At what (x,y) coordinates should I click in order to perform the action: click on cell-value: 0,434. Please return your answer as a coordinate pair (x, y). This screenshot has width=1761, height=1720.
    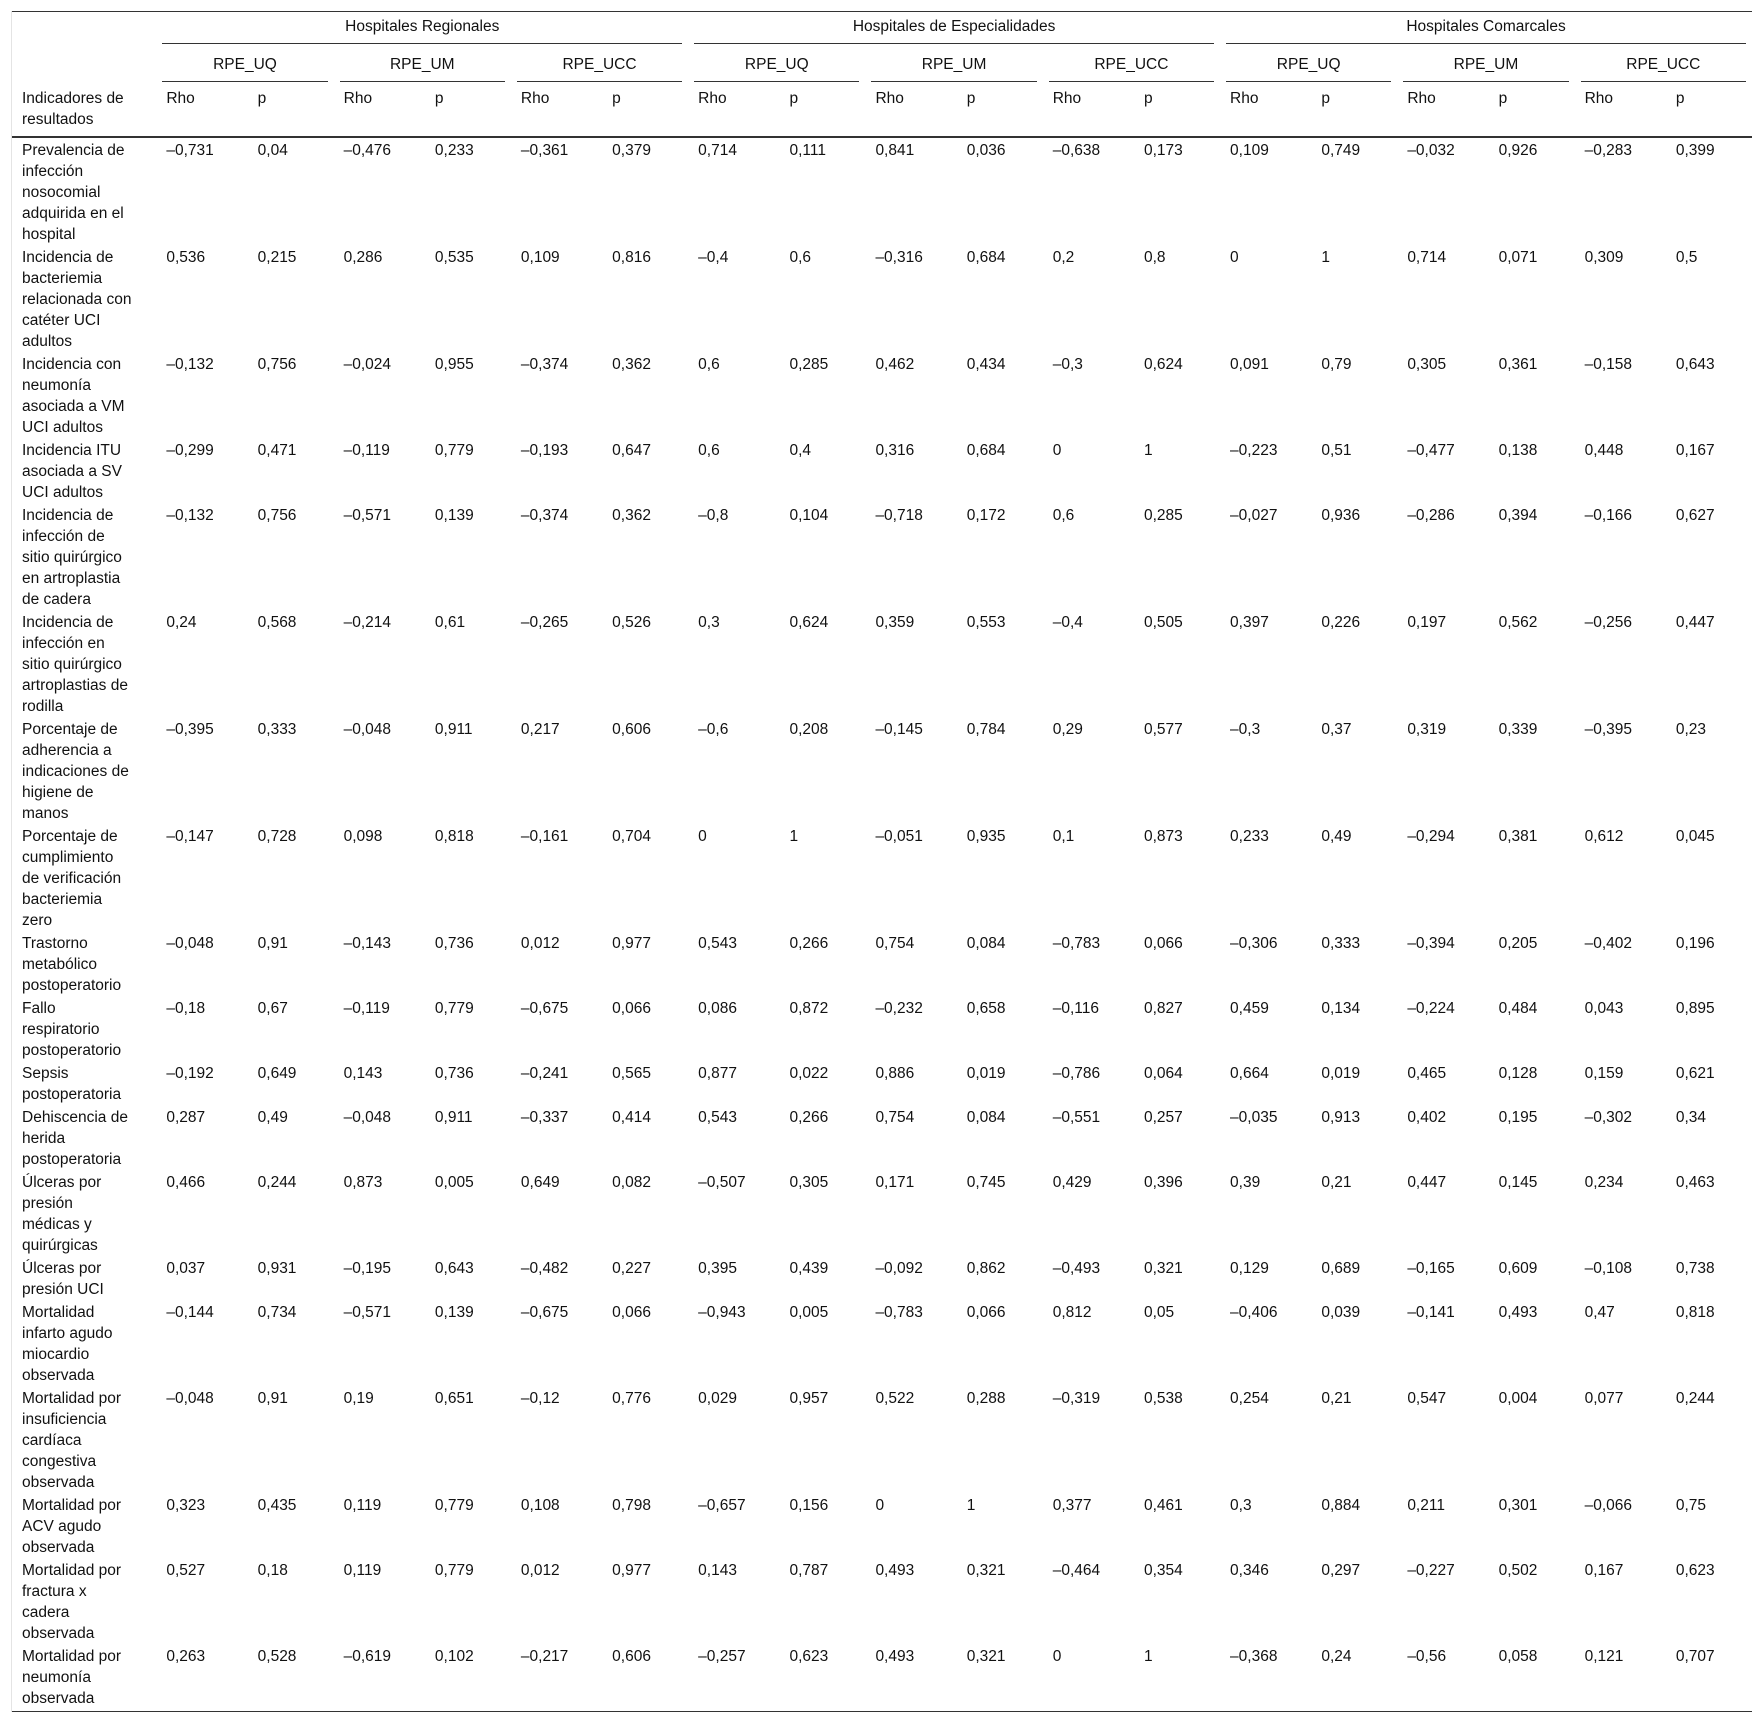
    Looking at the image, I should click on (986, 364).